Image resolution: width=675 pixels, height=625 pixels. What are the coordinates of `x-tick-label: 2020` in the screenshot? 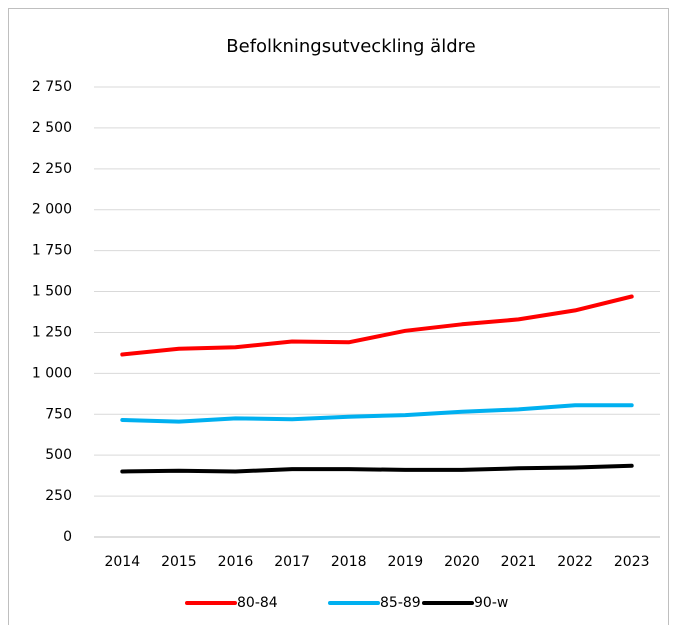 It's located at (462, 562).